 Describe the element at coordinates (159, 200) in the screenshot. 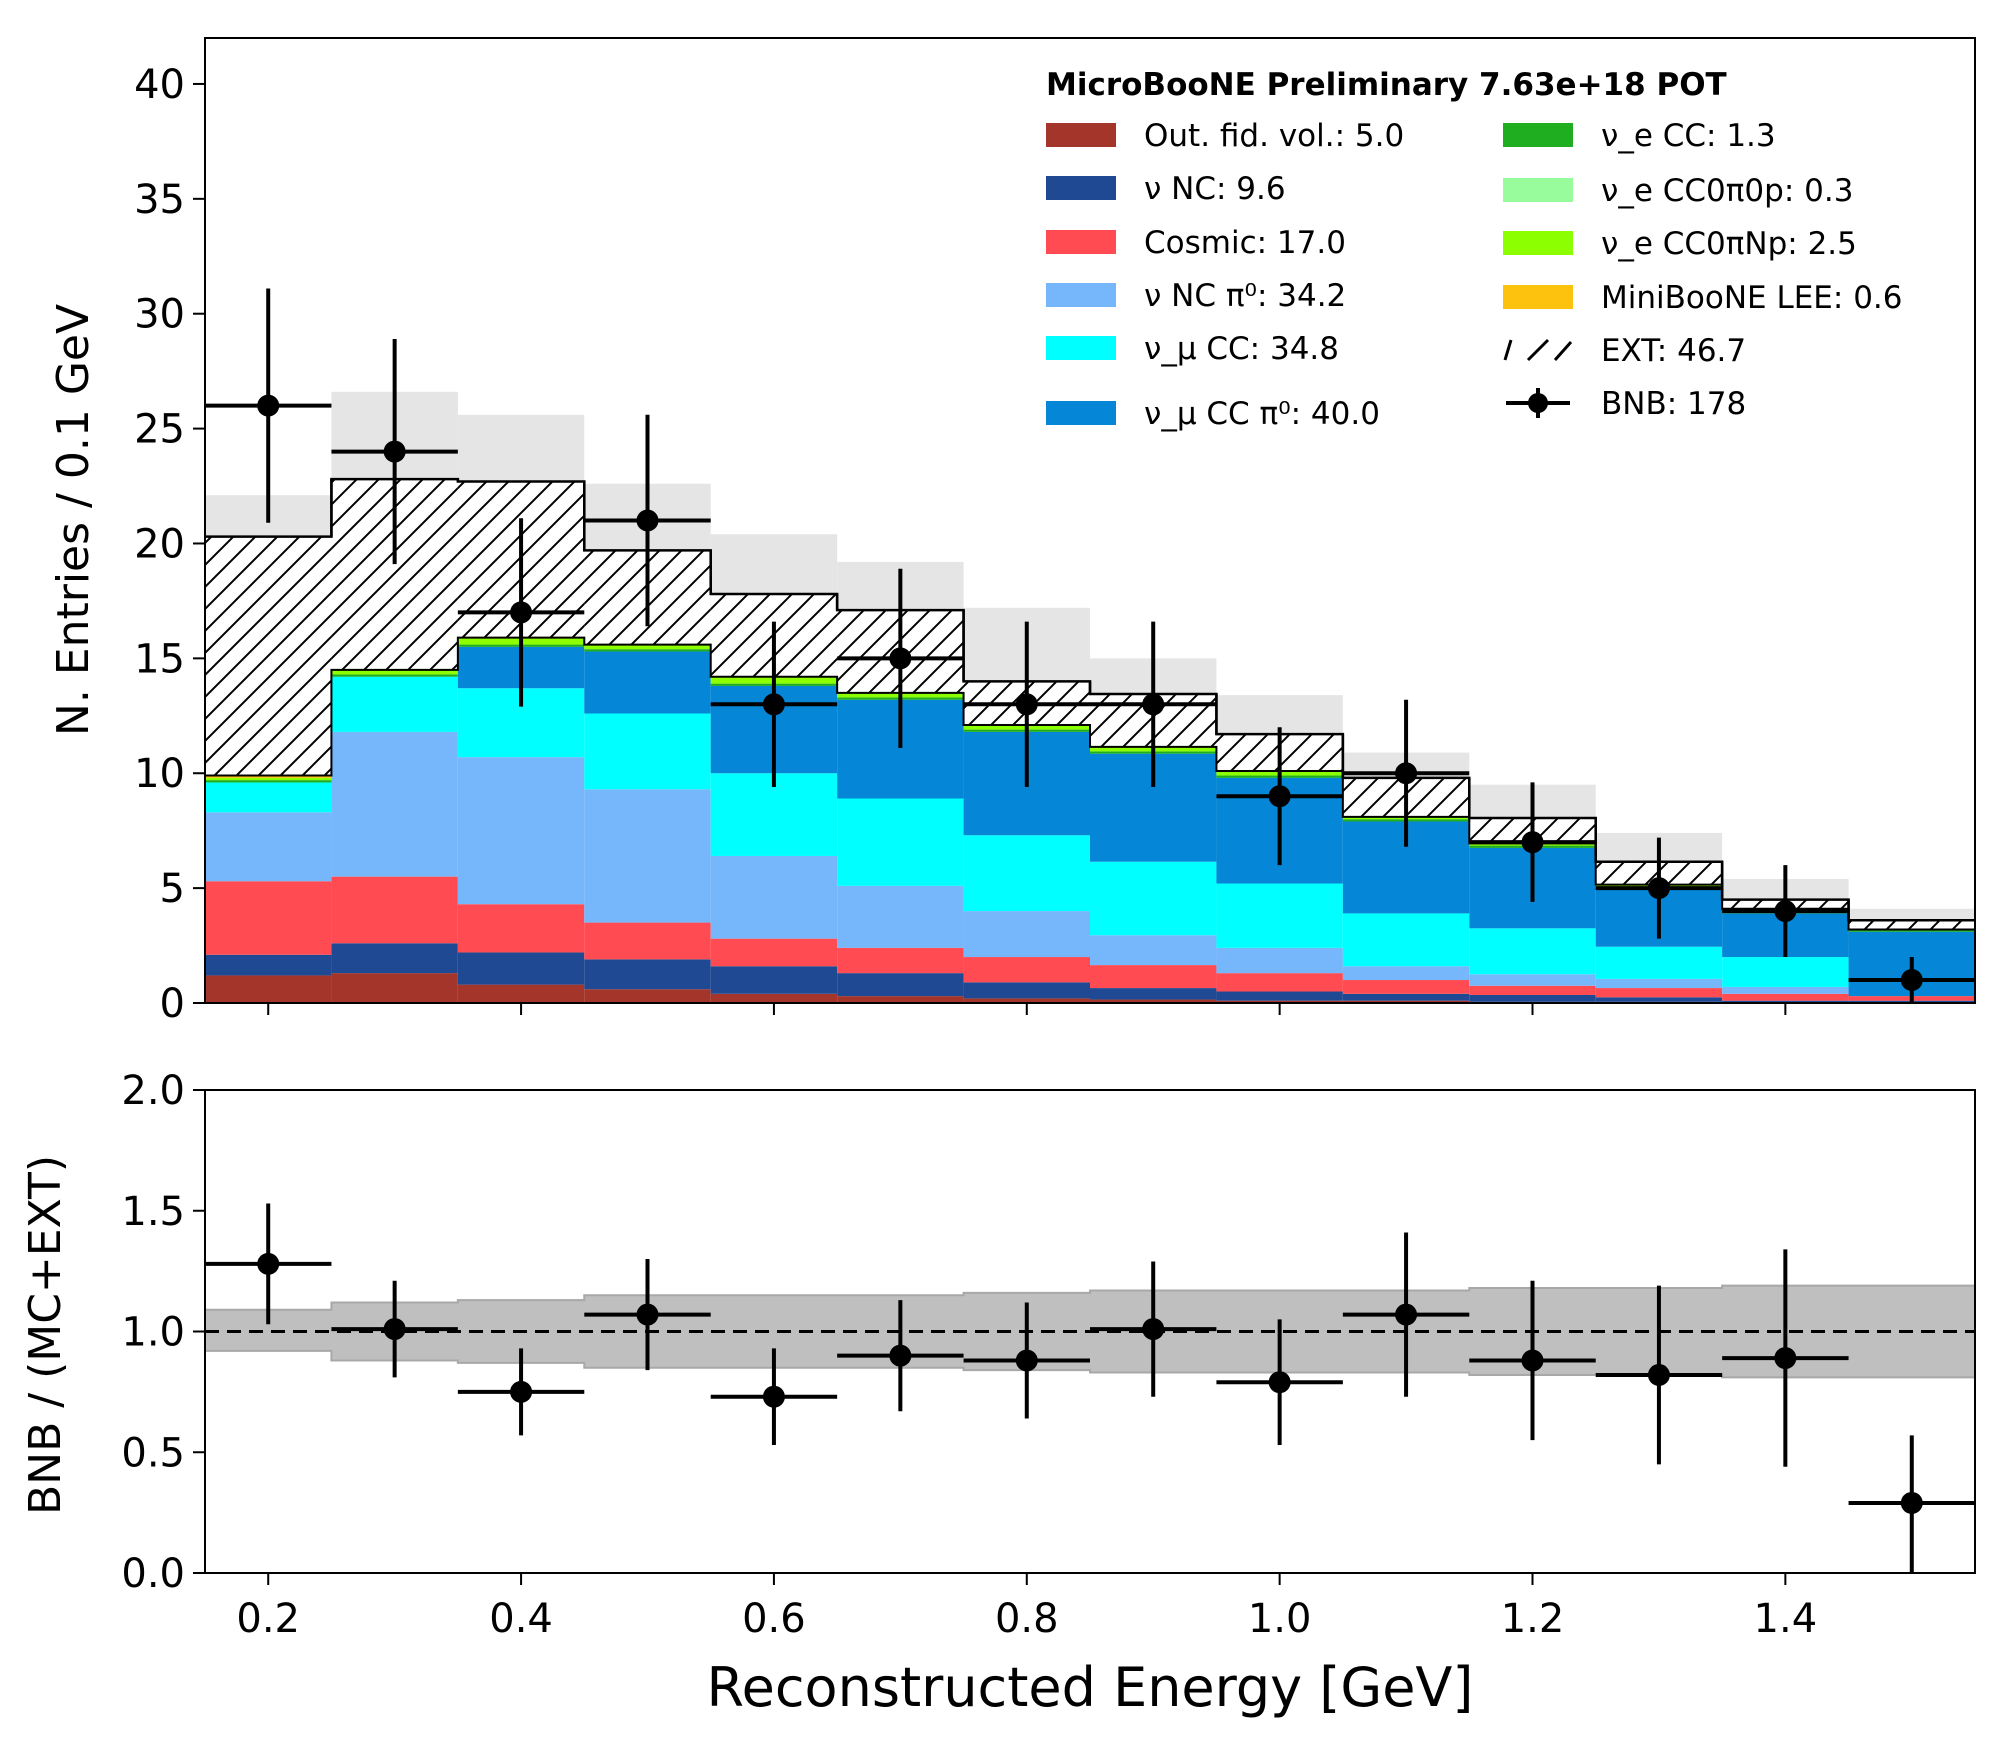

I see `top-ytick-label-7: 35` at that location.